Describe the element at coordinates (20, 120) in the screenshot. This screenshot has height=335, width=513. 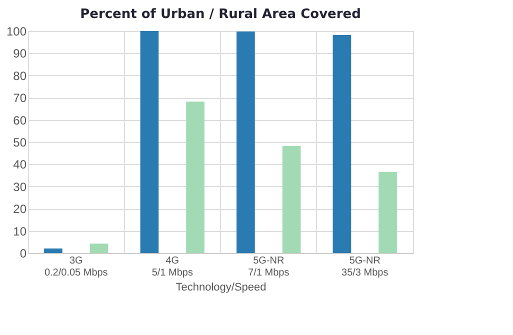
I see `y-tick-label: 60` at that location.